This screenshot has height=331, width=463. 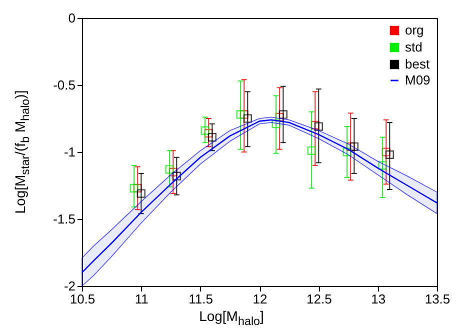 What do you see at coordinates (83, 299) in the screenshot?
I see `x-tick-label: 10.5` at bounding box center [83, 299].